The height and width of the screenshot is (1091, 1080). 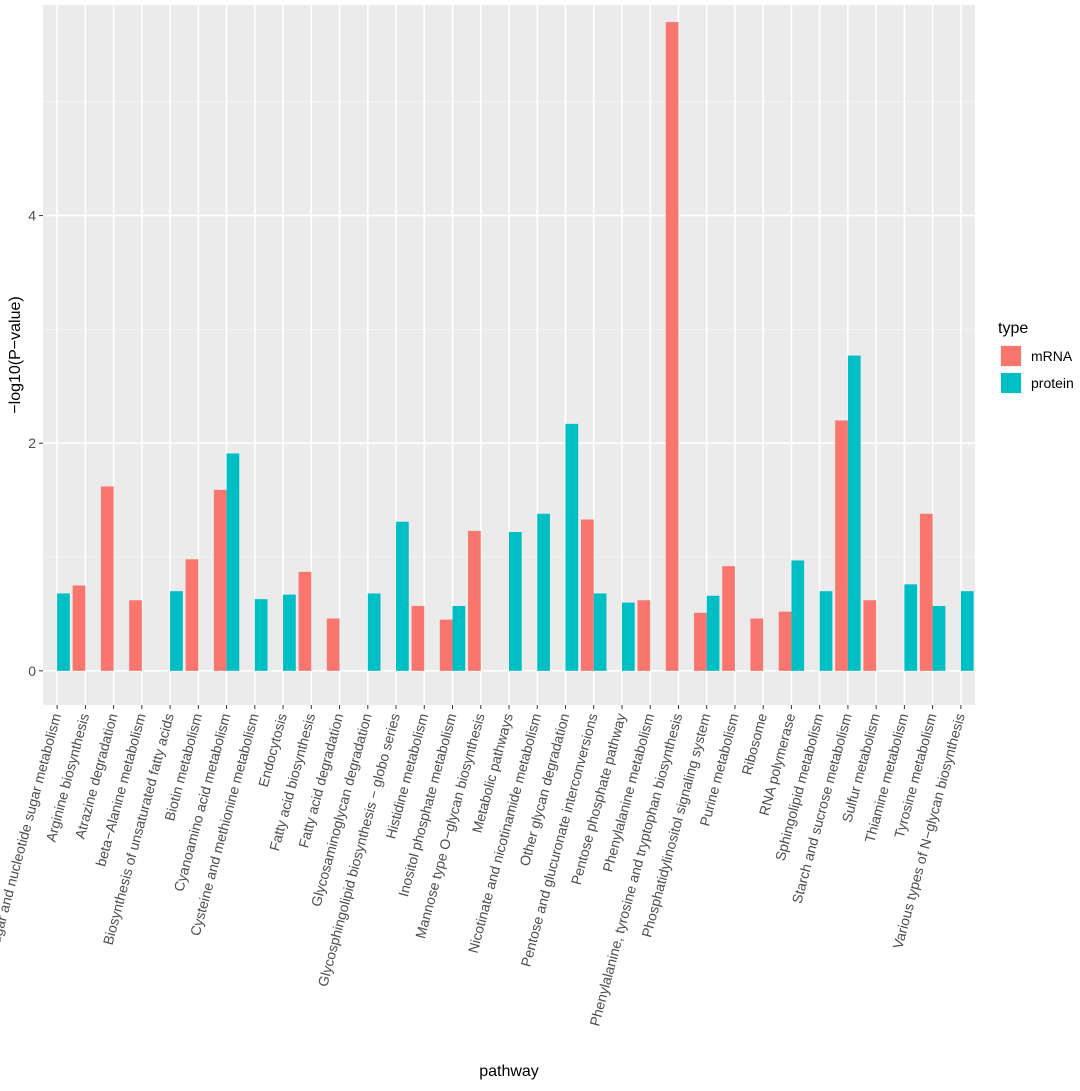 What do you see at coordinates (15, 354) in the screenshot?
I see `y-axis-title: −log10(P−value)` at bounding box center [15, 354].